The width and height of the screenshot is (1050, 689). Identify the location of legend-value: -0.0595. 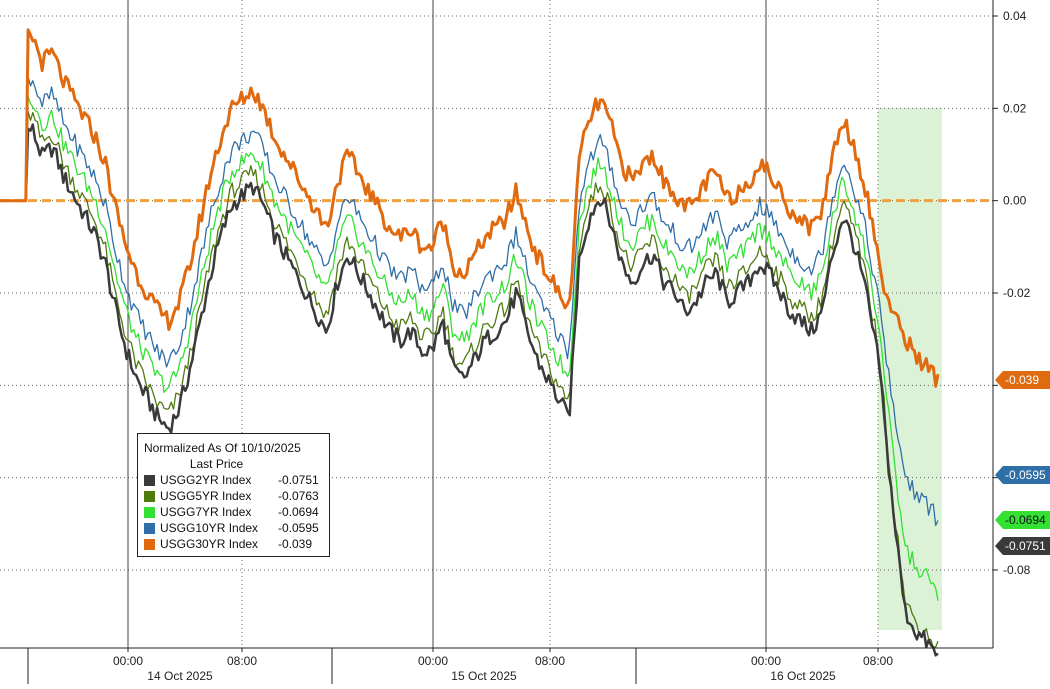
(298, 528).